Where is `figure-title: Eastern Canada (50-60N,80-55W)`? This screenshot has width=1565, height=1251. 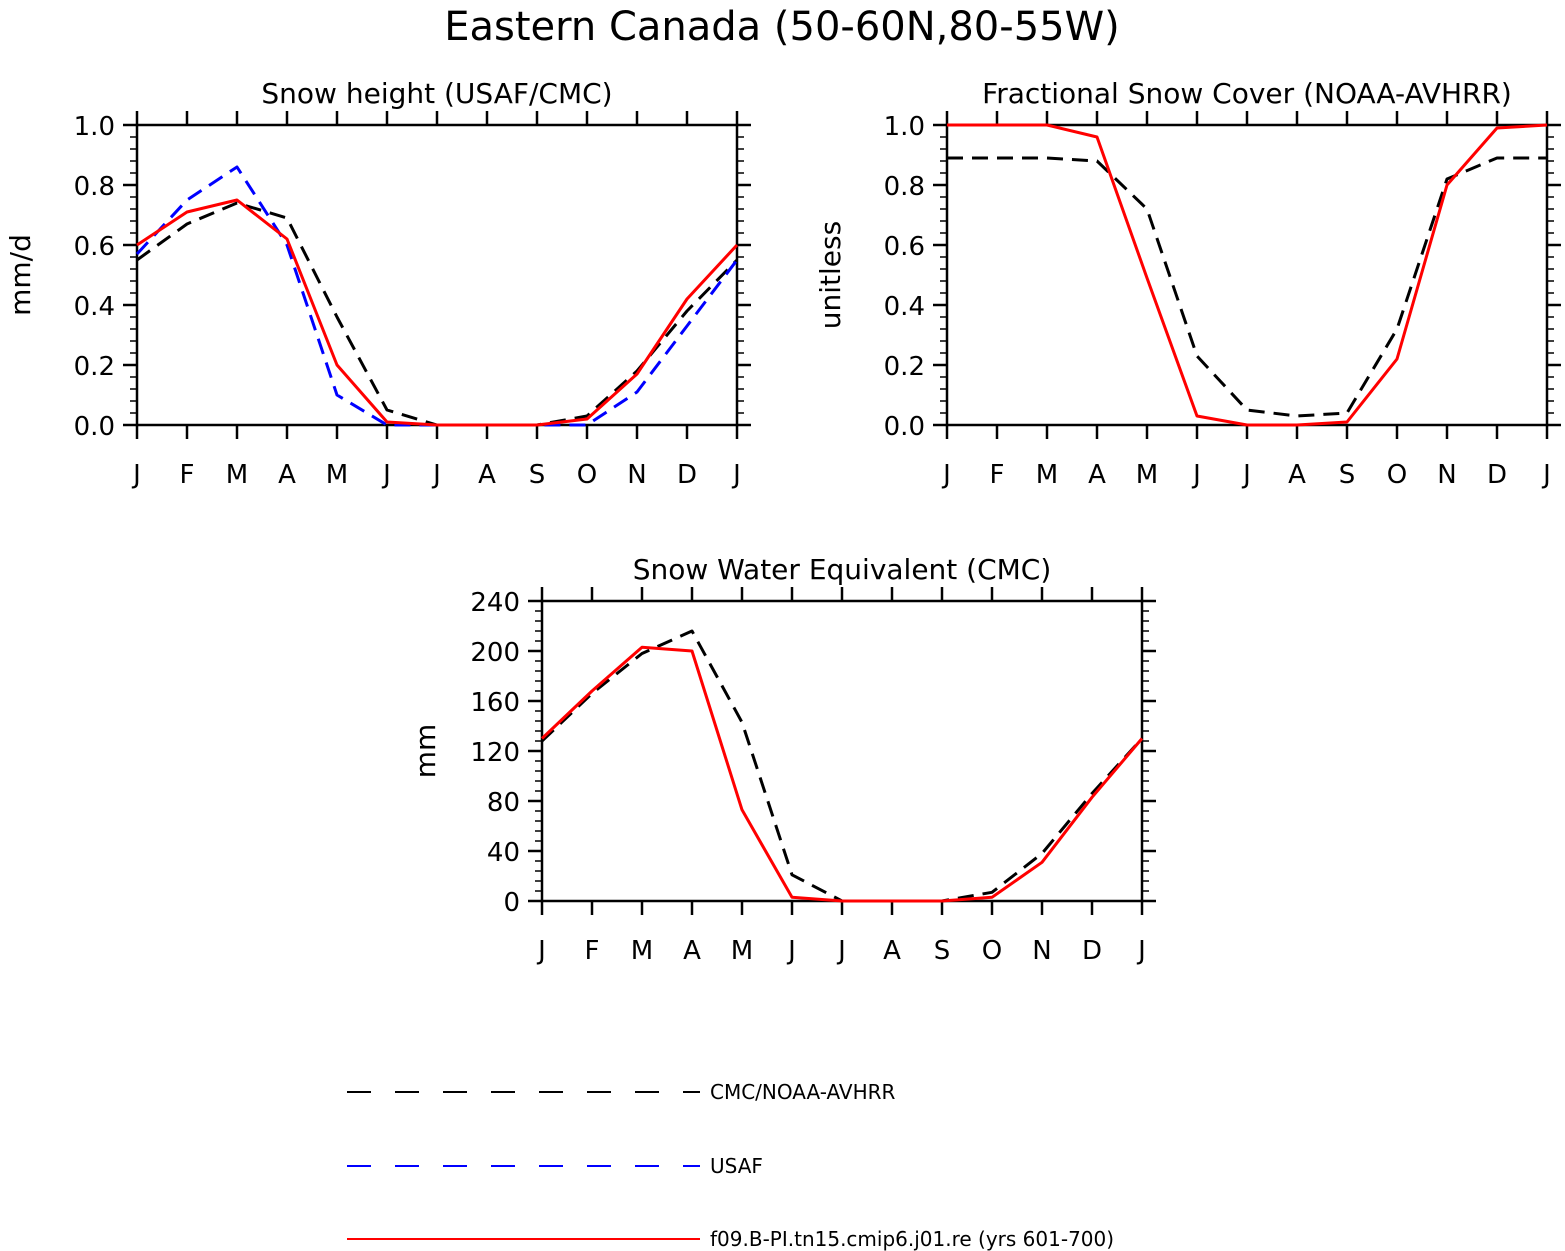
figure-title: Eastern Canada (50-60N,80-55W) is located at coordinates (782, 27).